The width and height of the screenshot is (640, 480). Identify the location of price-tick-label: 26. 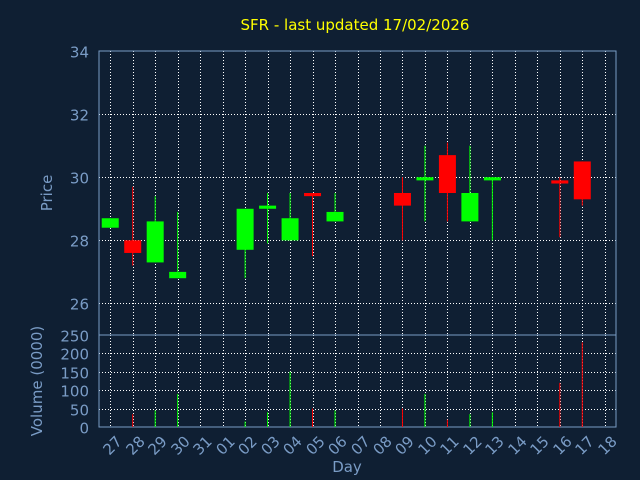
(79, 305).